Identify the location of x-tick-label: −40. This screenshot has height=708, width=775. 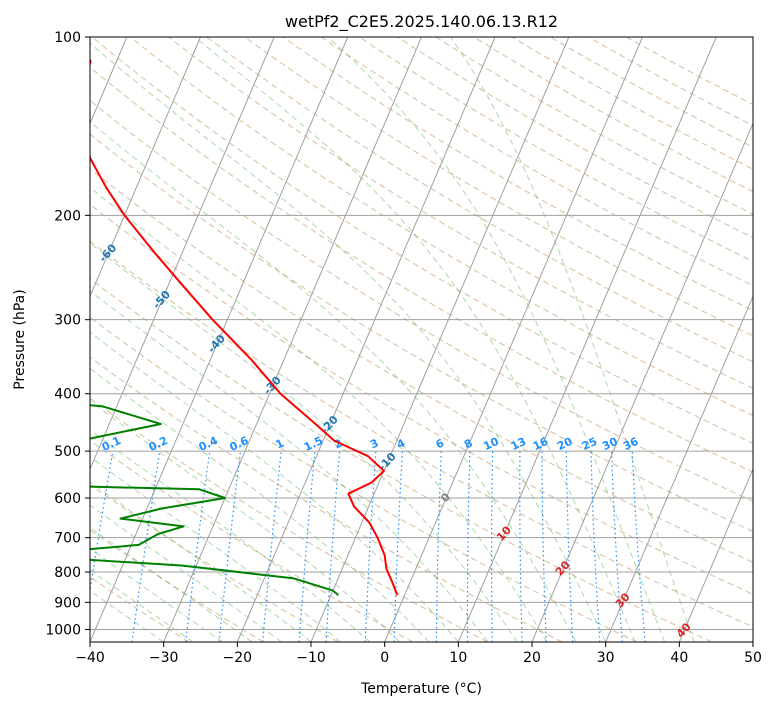
(90, 658).